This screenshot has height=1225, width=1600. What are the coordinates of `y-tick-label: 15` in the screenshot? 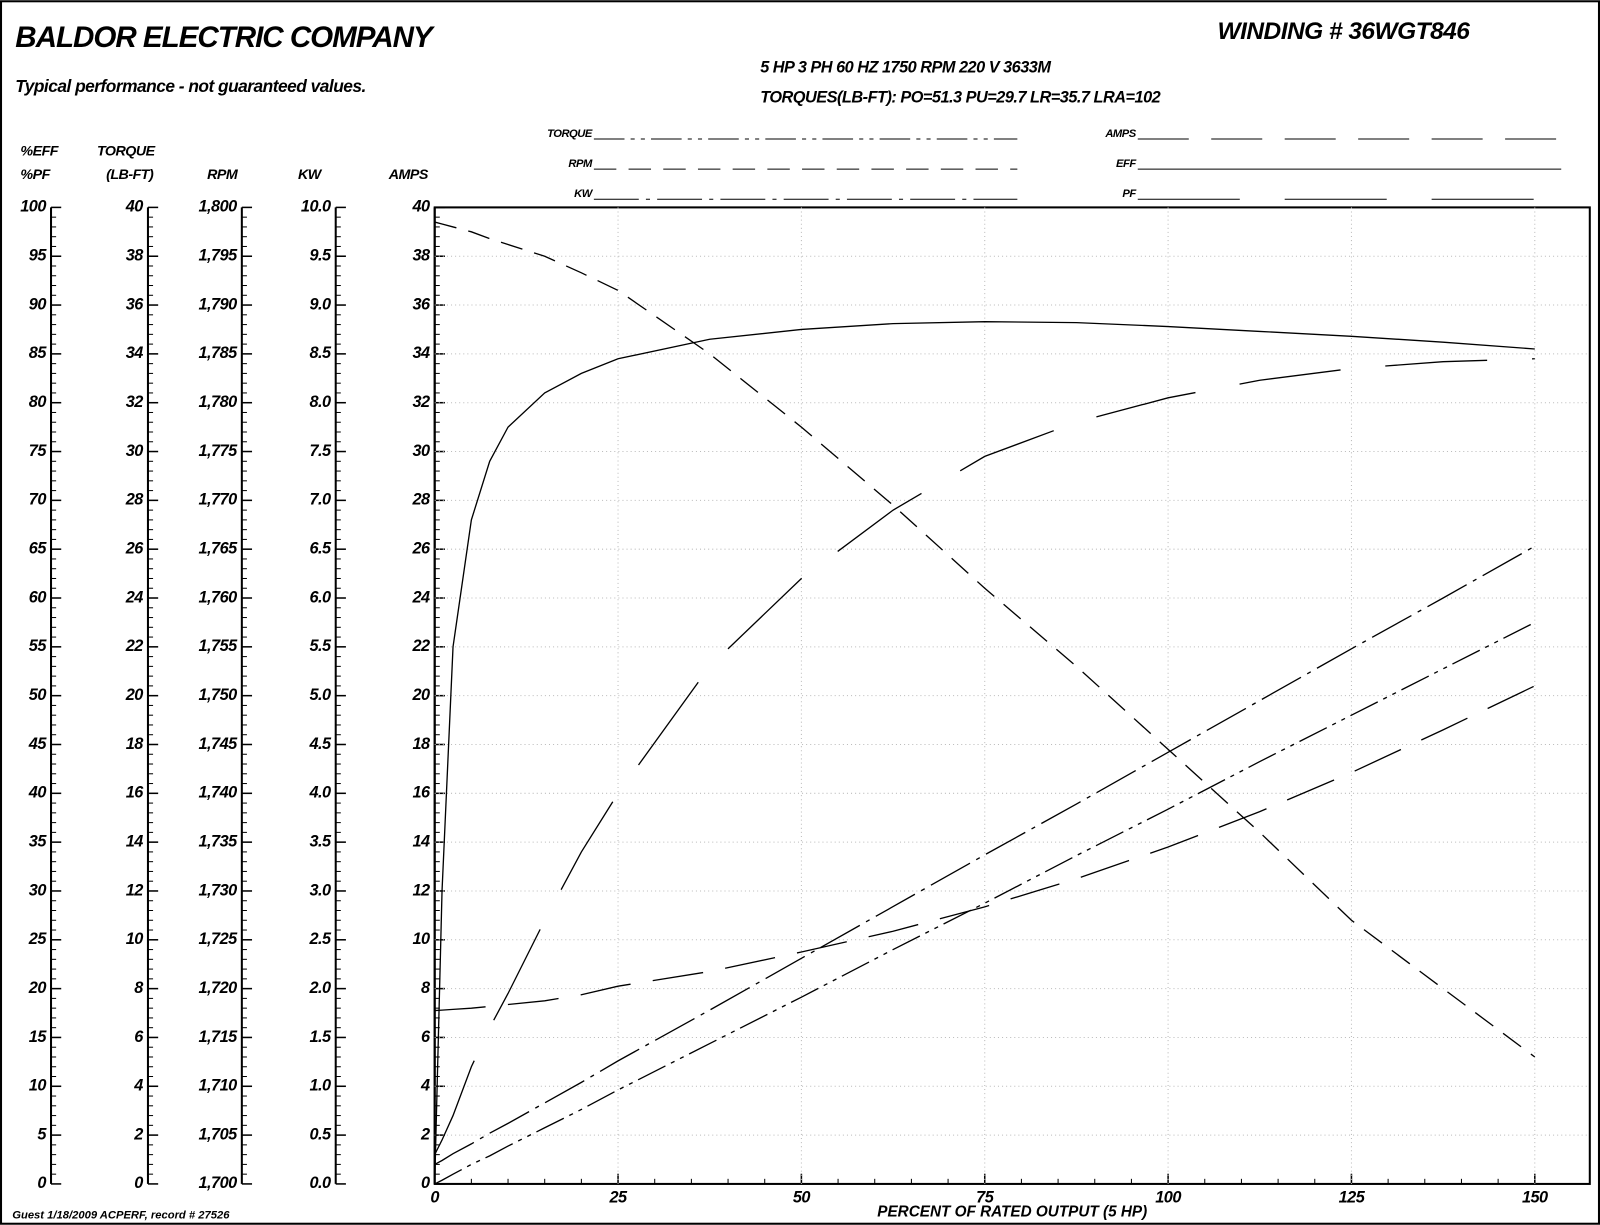 It's located at (38, 1037).